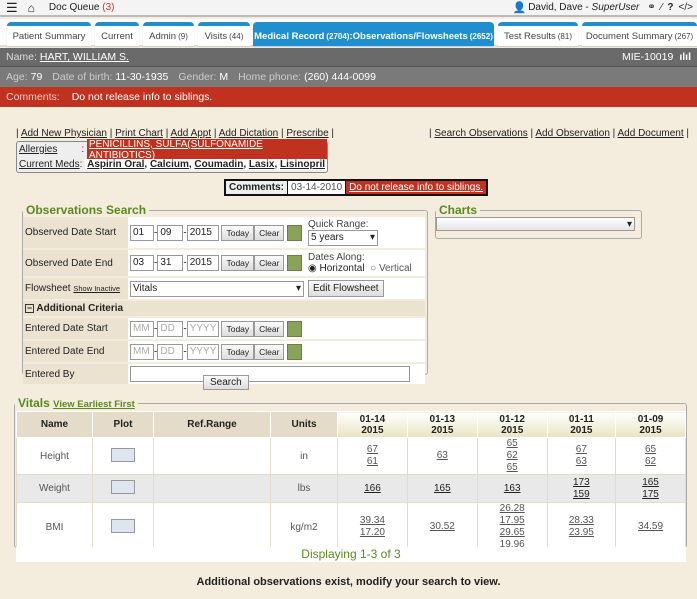 Image resolution: width=697 pixels, height=599 pixels. Describe the element at coordinates (512, 488) in the screenshot. I see `value-link: 163` at that location.